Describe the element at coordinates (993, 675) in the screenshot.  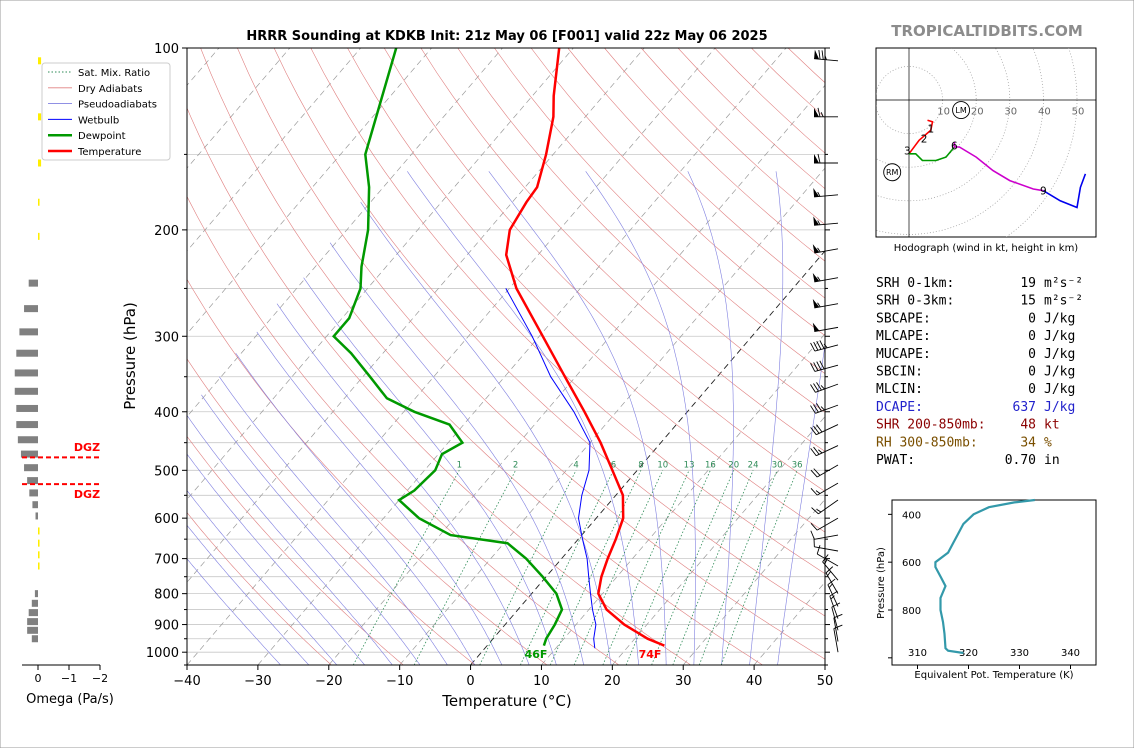
I see `theta-e-xlabel: Equivalent Pot. Temperature (K)` at that location.